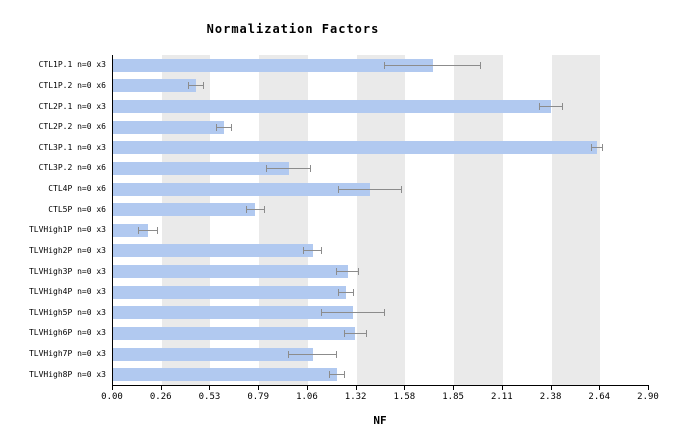 Image resolution: width=682 pixels, height=446 pixels. Describe the element at coordinates (67, 271) in the screenshot. I see `y-axis-label: TLVHigh3P n=0 x3` at that location.